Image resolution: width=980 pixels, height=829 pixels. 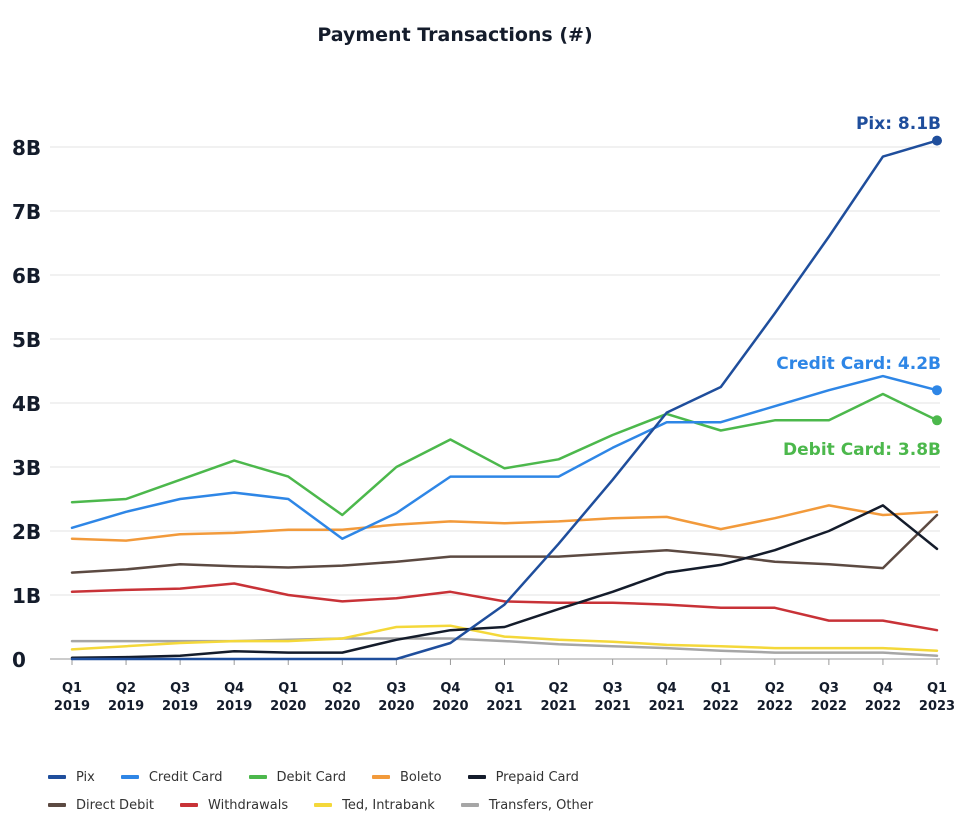 I want to click on x-tick-label: Q4 2020, so click(x=450, y=697).